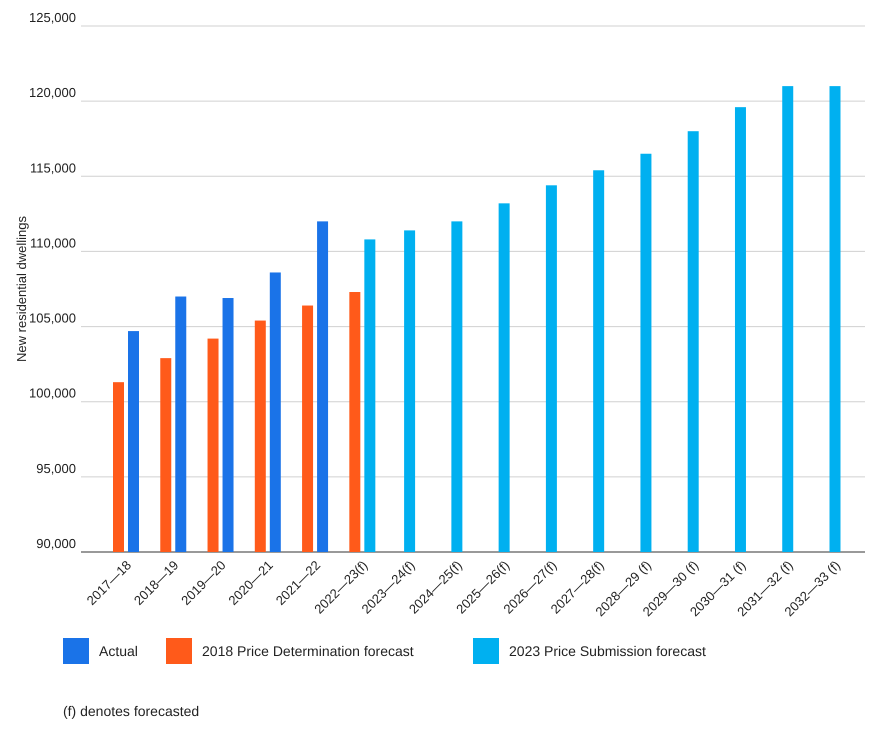  Describe the element at coordinates (53, 242) in the screenshot. I see `y-tick-label: 110,000` at that location.